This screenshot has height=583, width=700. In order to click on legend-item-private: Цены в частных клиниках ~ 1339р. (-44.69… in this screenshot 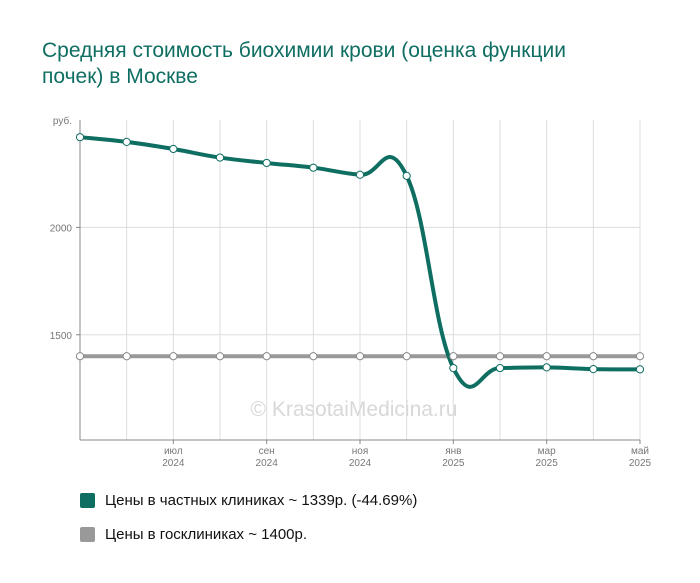, I will do `click(248, 500)`.